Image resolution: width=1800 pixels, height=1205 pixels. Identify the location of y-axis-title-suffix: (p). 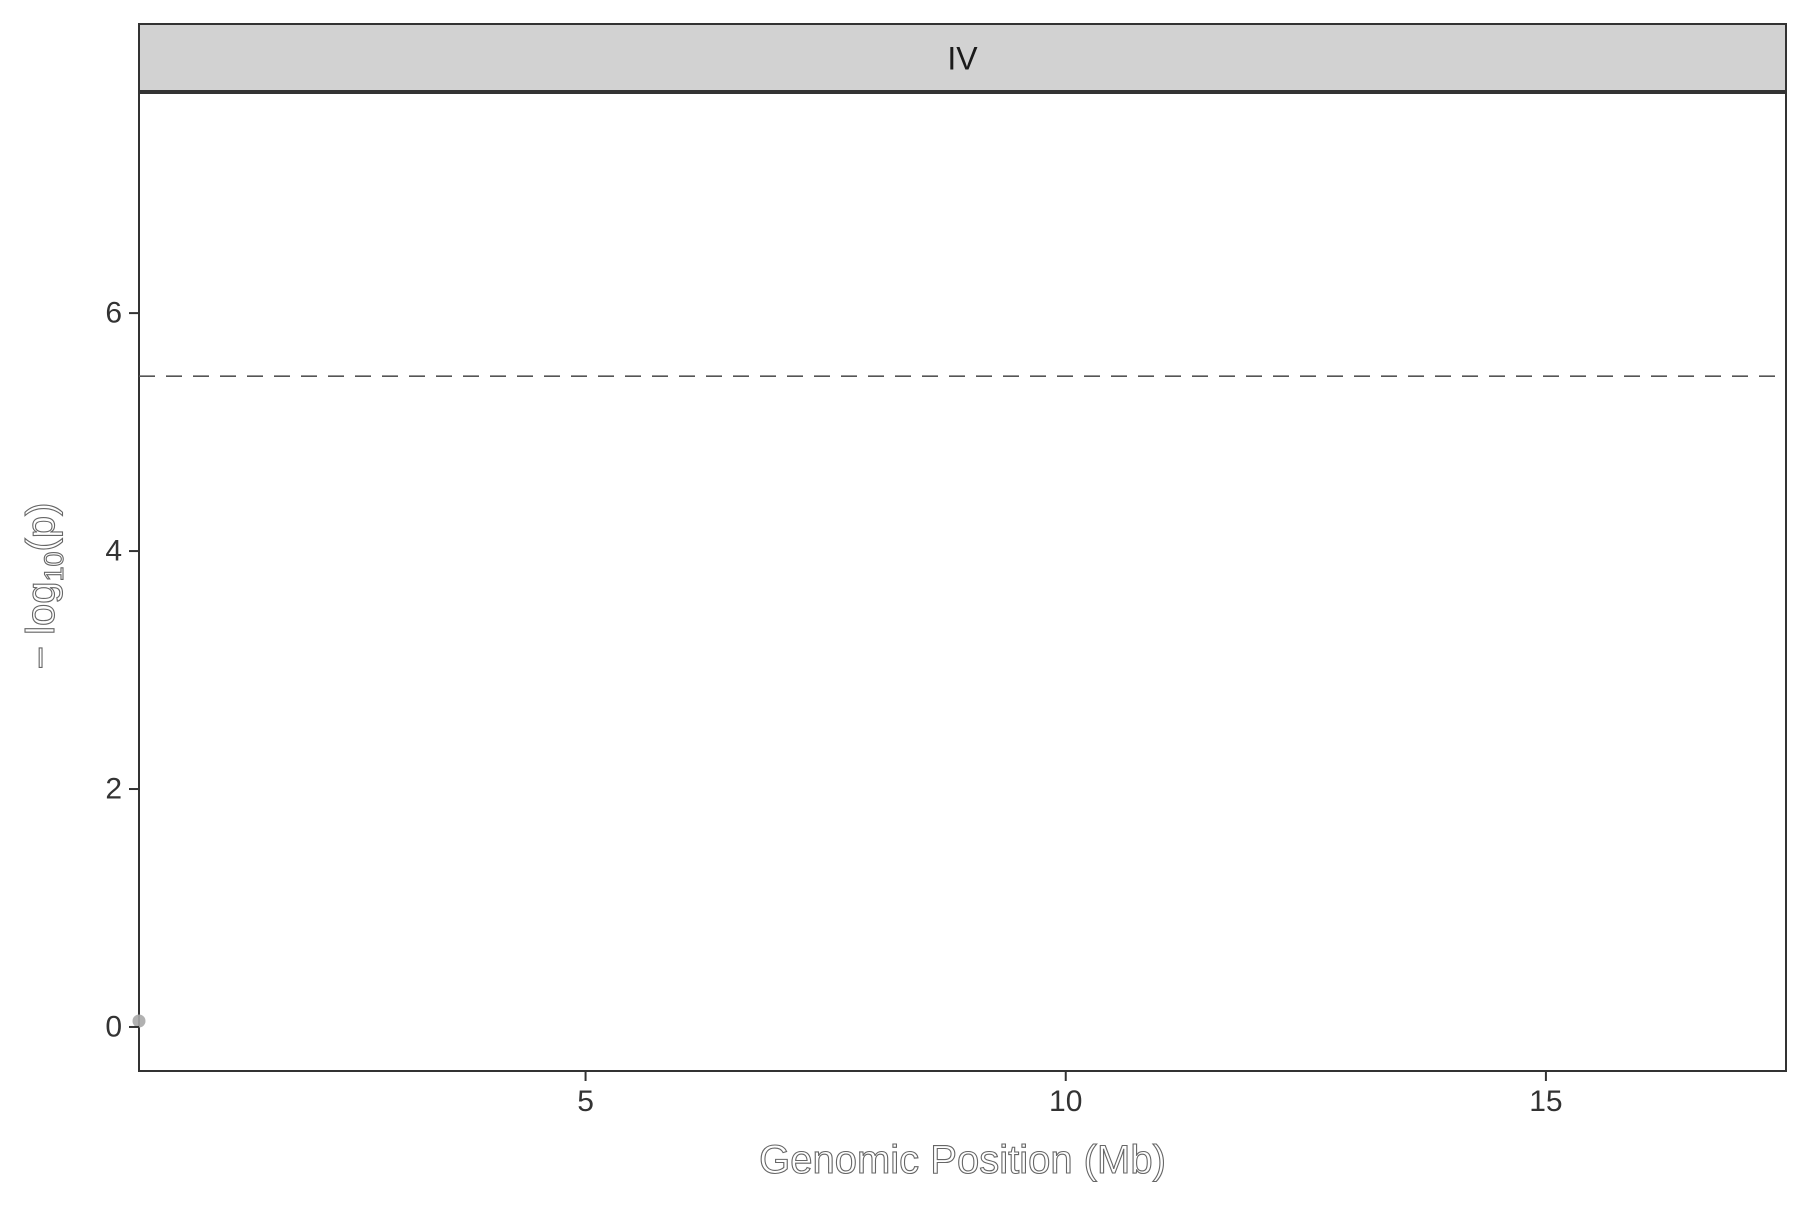
(41, 527).